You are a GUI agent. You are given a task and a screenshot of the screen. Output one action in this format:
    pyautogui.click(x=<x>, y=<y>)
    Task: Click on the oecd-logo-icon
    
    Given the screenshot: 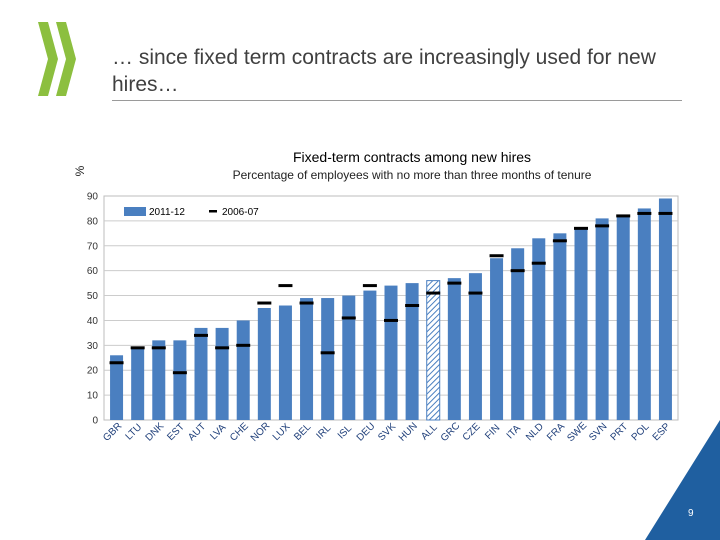 What is the action you would take?
    pyautogui.click(x=57, y=59)
    